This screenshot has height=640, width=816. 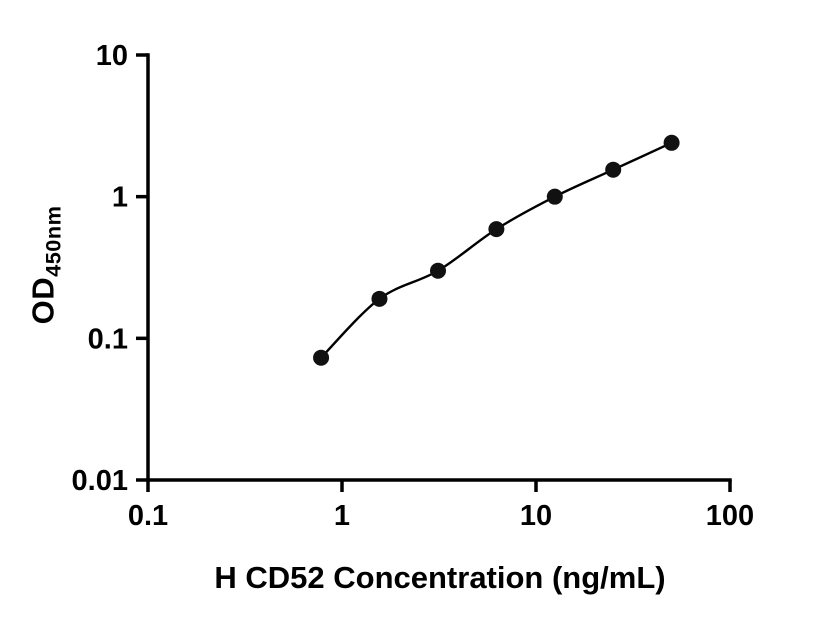 What do you see at coordinates (148, 516) in the screenshot?
I see `x-tick-label: 0.1` at bounding box center [148, 516].